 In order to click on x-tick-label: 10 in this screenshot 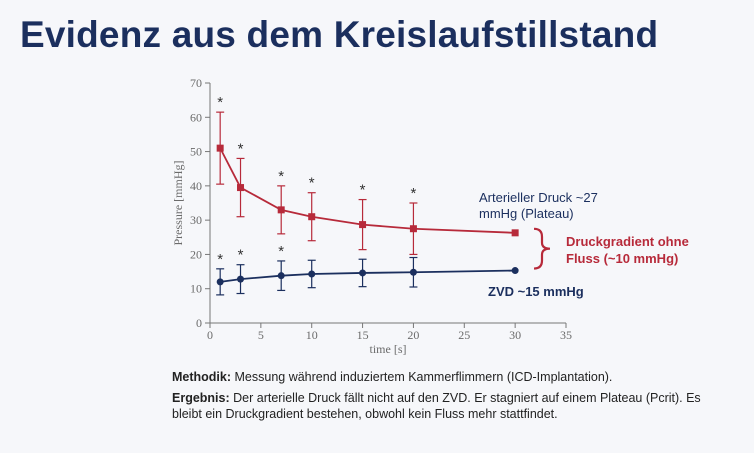, I will do `click(312, 335)`.